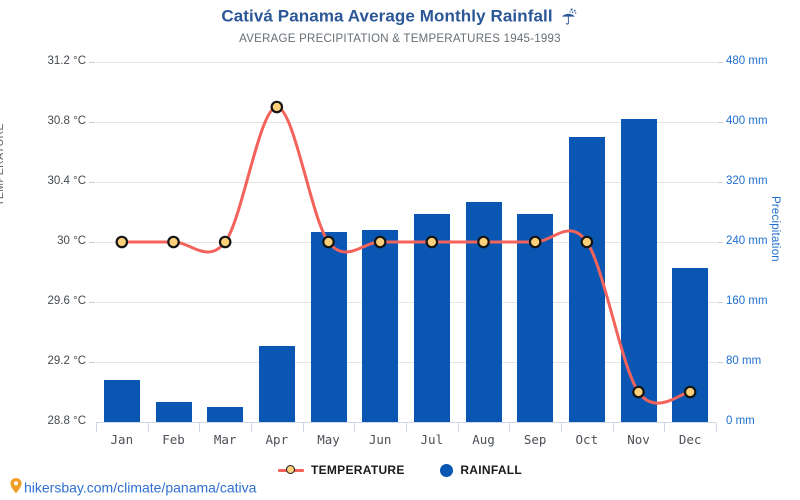 Image resolution: width=800 pixels, height=500 pixels. Describe the element at coordinates (173, 439) in the screenshot. I see `month-label-feb: Feb` at that location.